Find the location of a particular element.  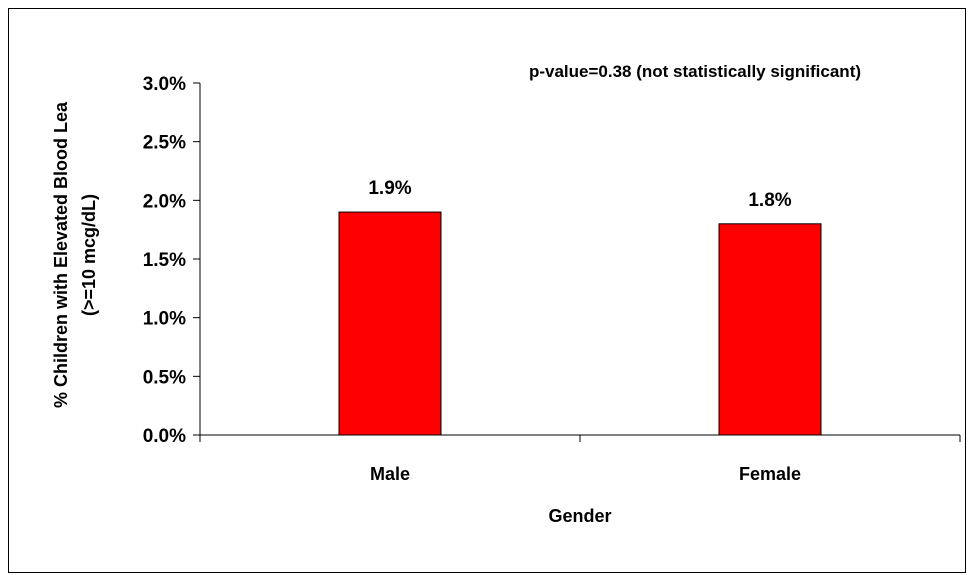

x-tick-label-female: Female is located at coordinates (770, 474).